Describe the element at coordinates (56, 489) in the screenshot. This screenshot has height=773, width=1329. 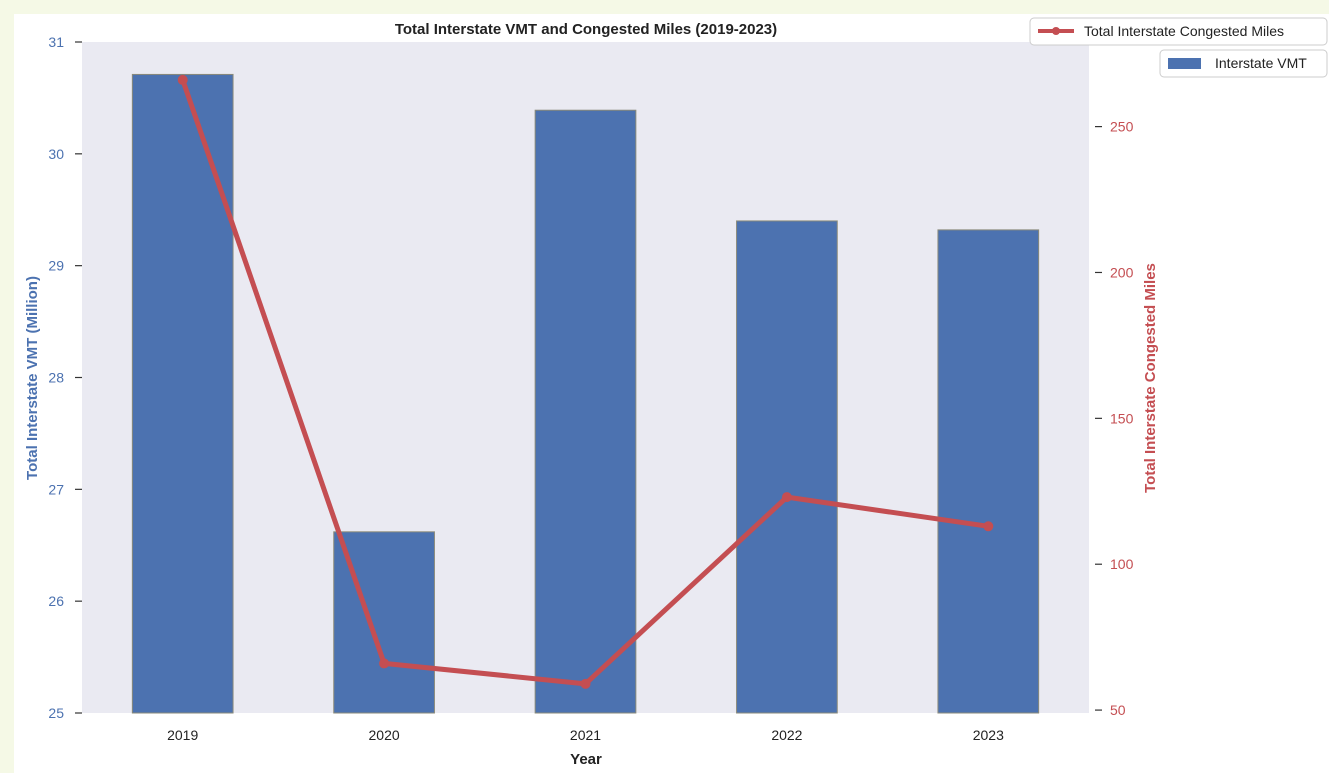
I see `y-left-tick-label: 27` at that location.